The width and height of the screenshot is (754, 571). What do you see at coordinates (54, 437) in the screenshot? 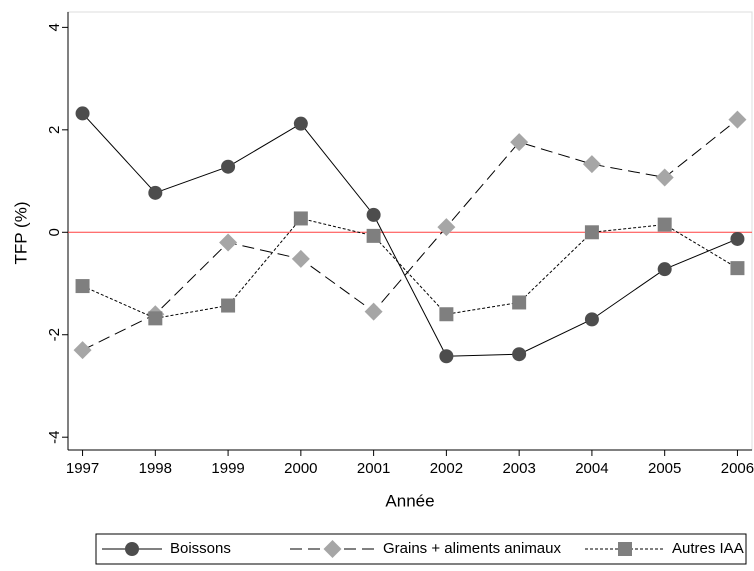
I see `y-tick-label: -4` at bounding box center [54, 437].